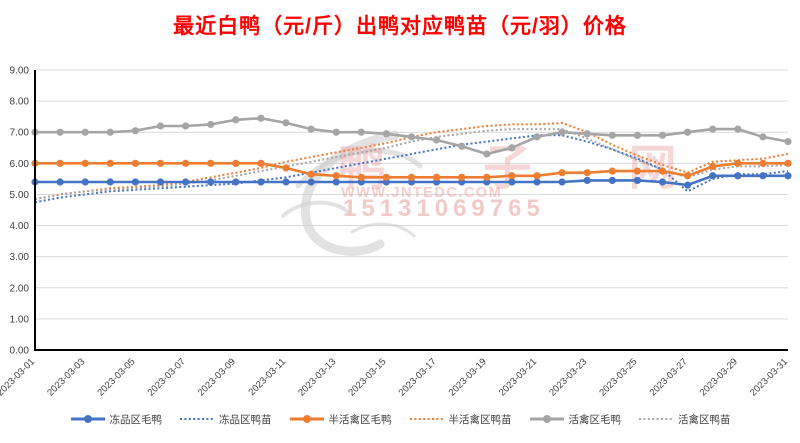 The height and width of the screenshot is (443, 800). Describe the element at coordinates (444, 208) in the screenshot. I see `watermark-phone: 15131069765` at that location.